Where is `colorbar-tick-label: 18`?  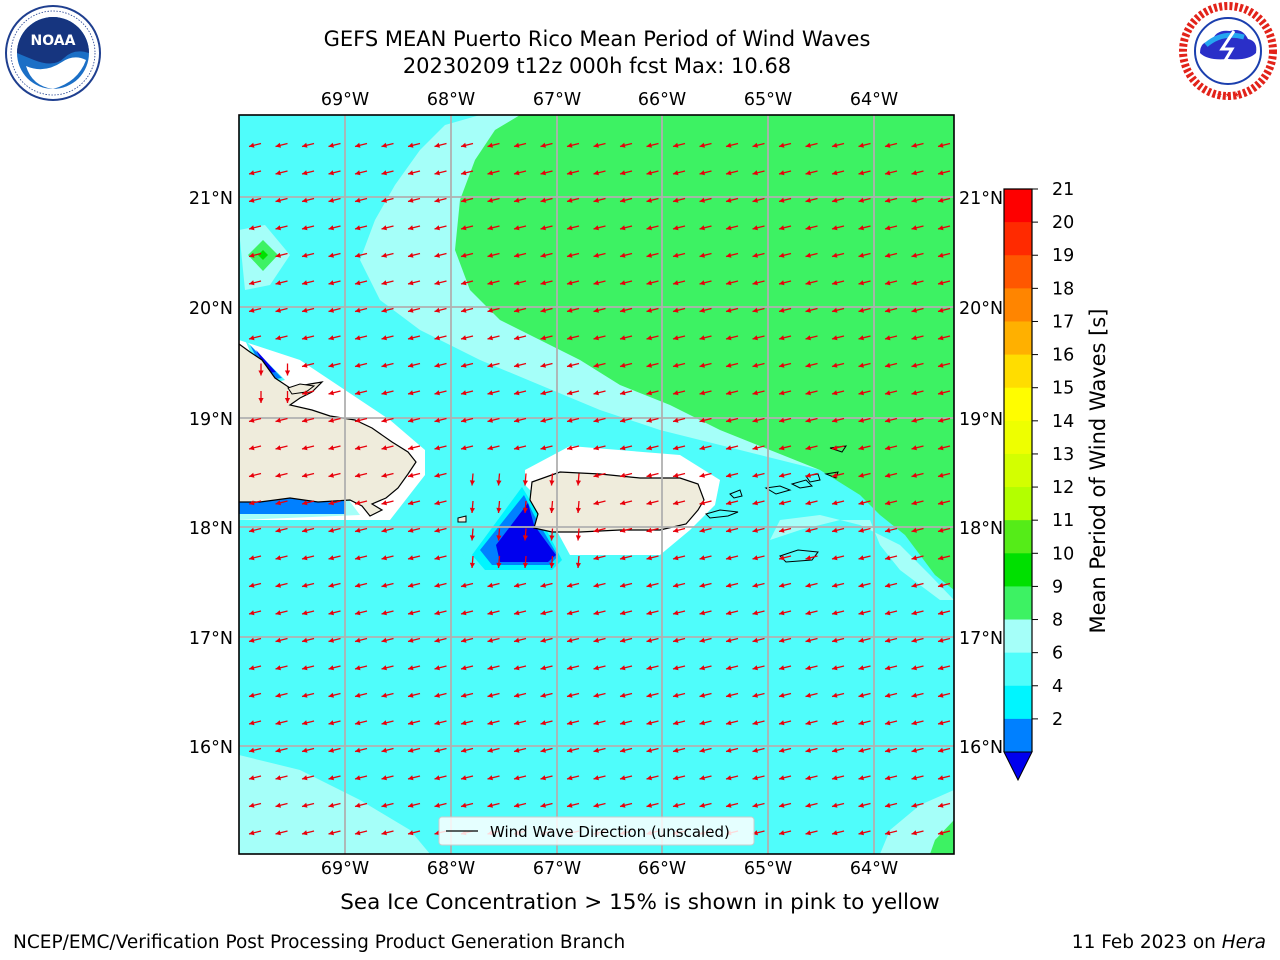
colorbar-tick-label: 18 is located at coordinates (1063, 289).